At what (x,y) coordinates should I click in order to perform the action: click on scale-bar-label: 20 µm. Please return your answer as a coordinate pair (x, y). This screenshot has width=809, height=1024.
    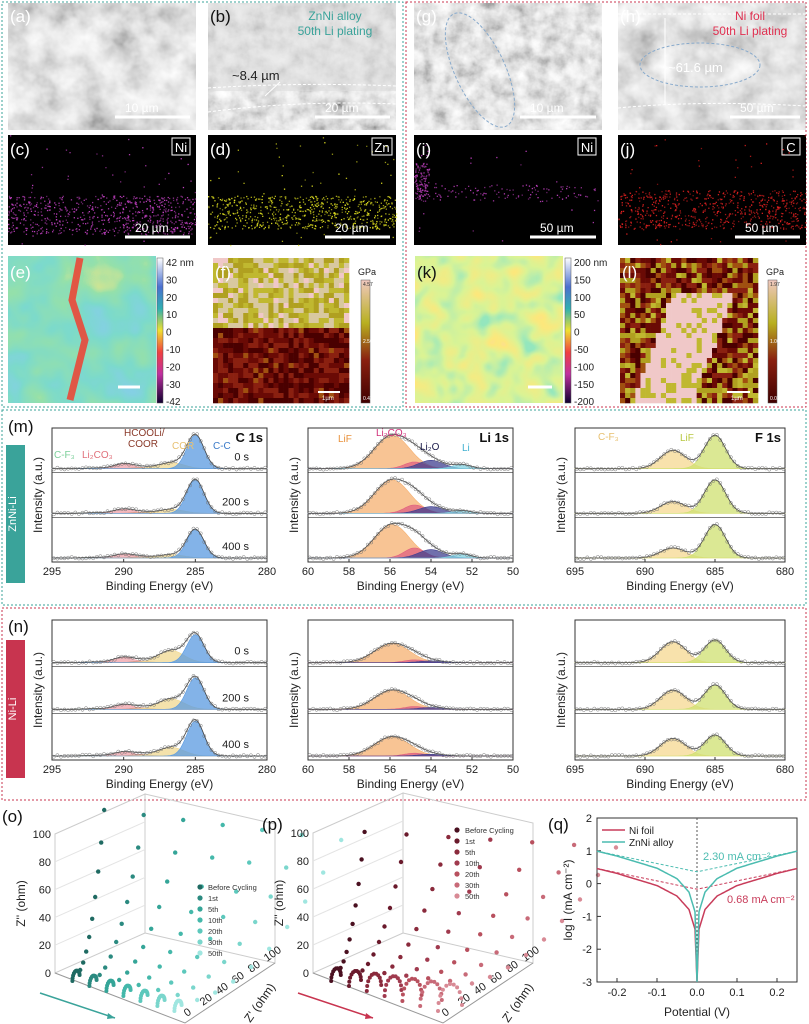
    Looking at the image, I should click on (352, 228).